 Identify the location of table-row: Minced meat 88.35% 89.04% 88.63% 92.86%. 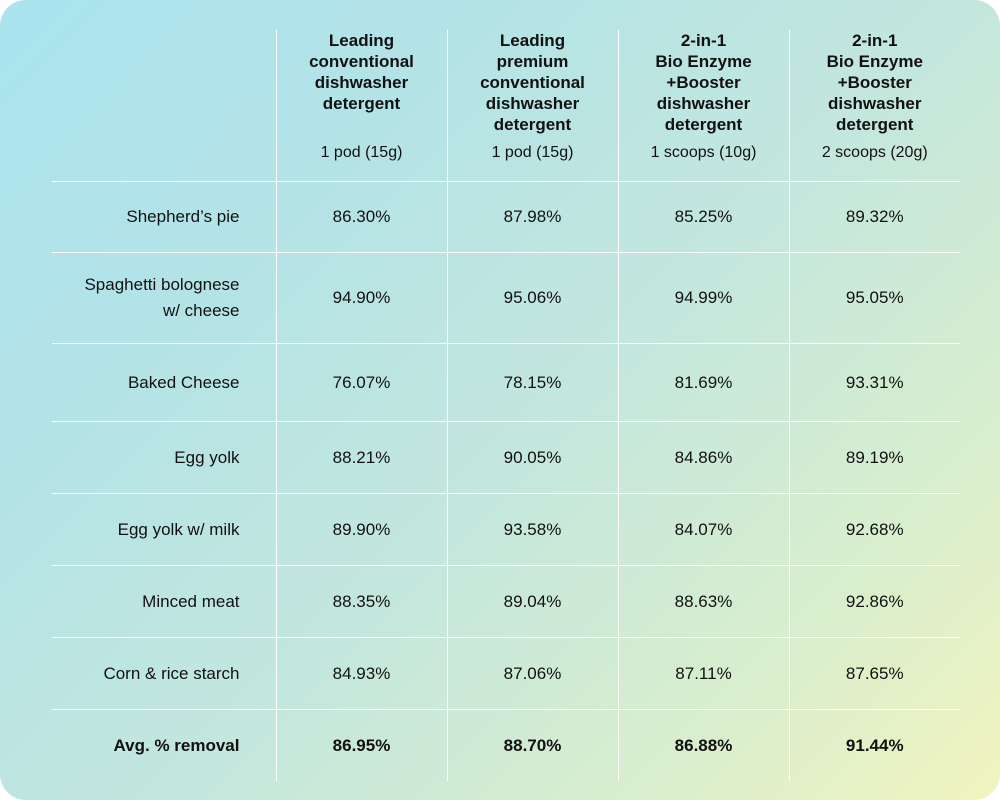
(506, 601).